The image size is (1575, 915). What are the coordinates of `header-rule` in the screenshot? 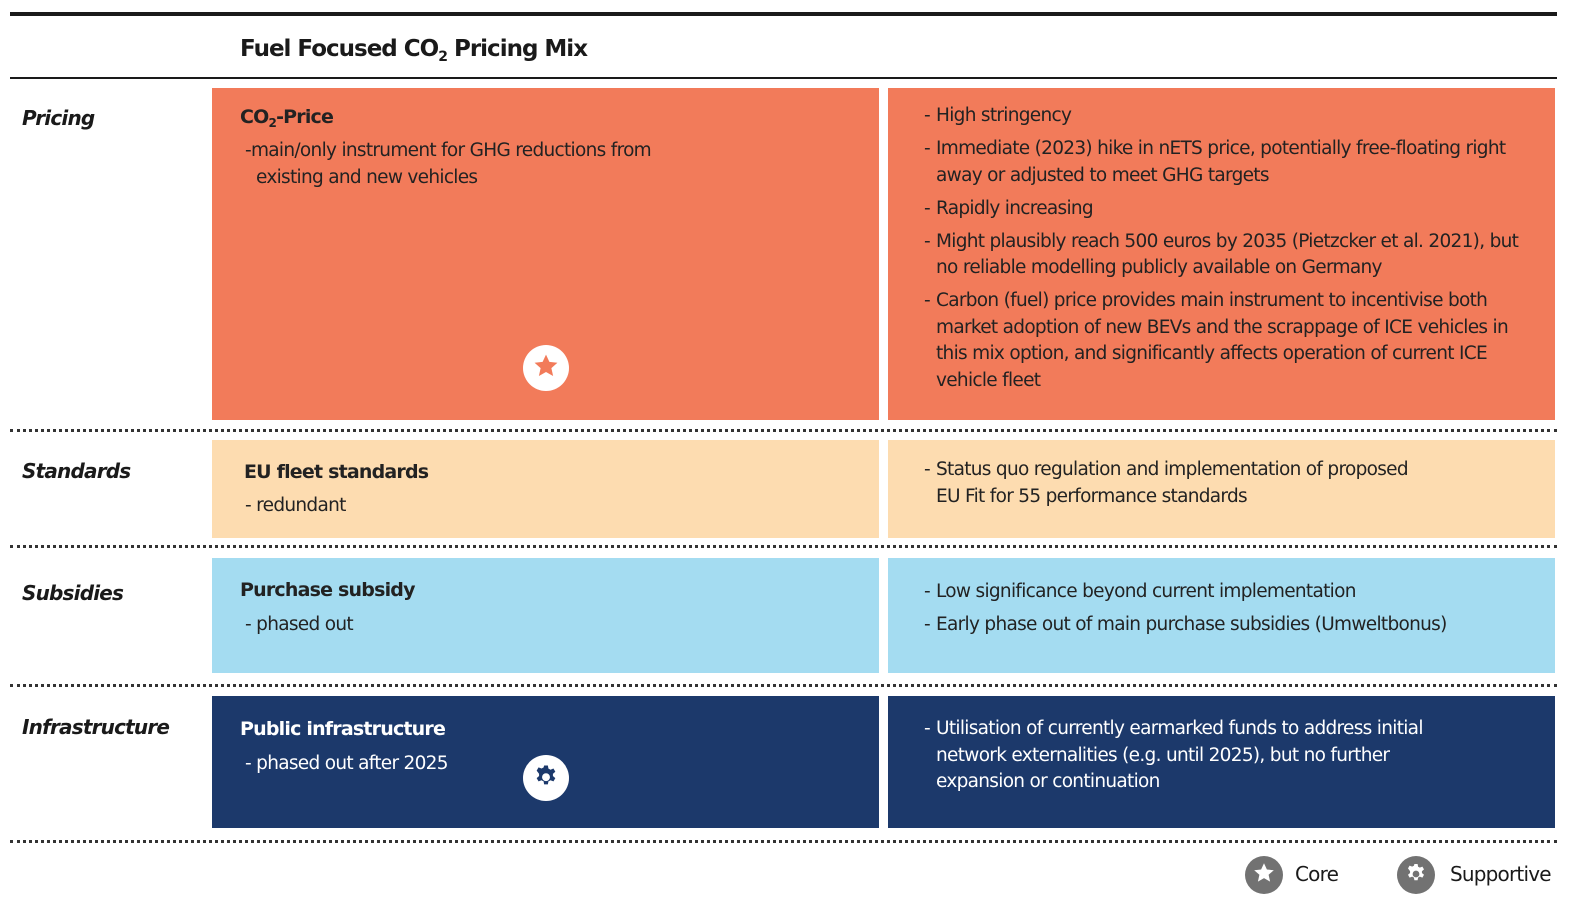 It's located at (783, 78).